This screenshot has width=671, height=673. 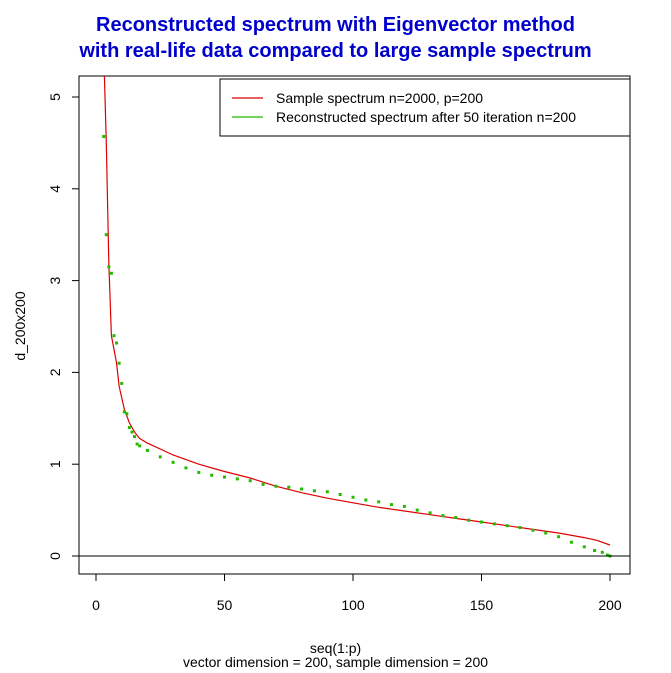 I want to click on x-tick-label: 200, so click(x=610, y=605).